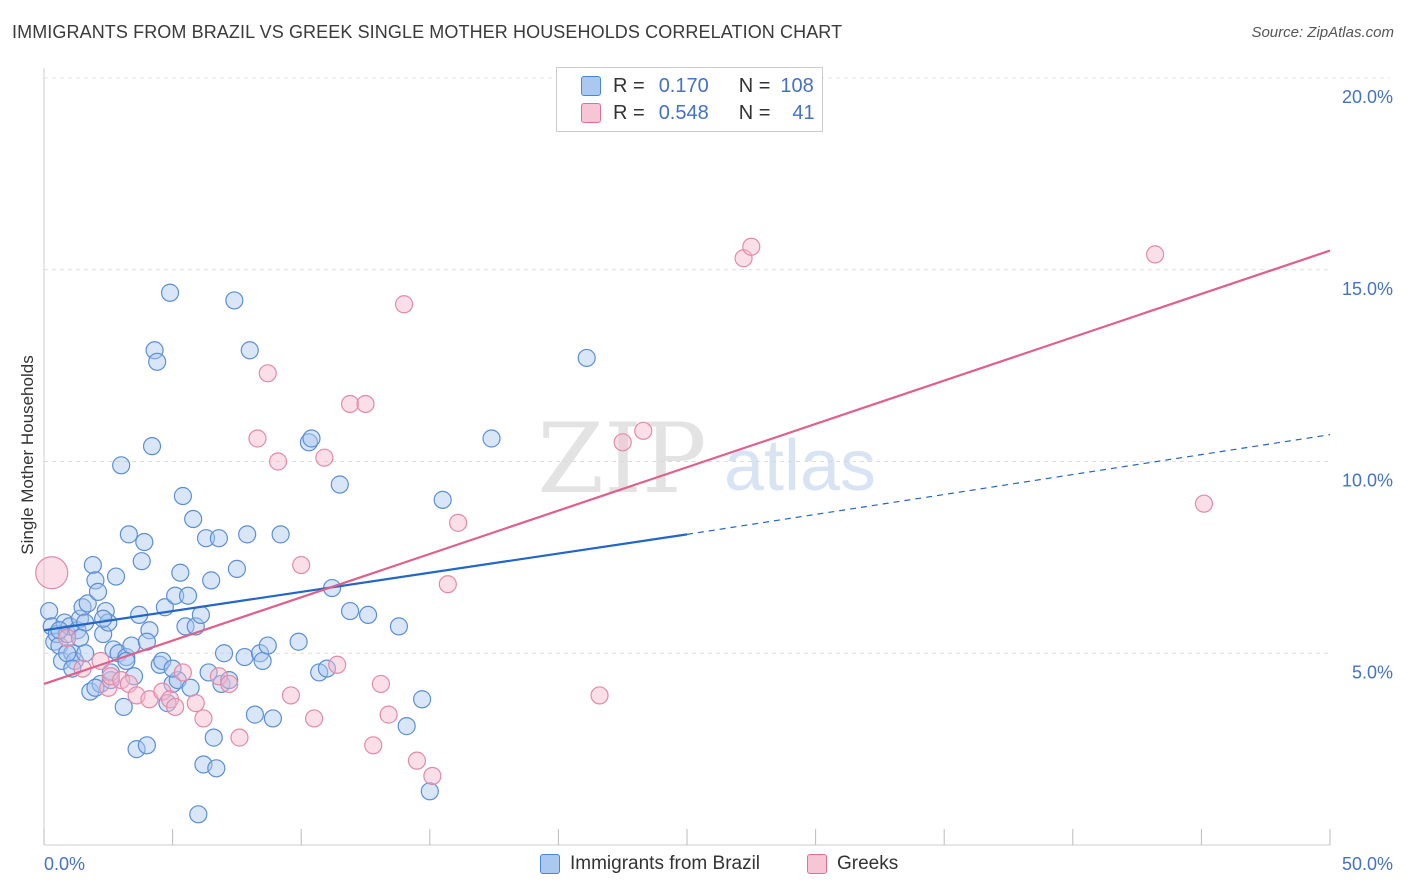 The height and width of the screenshot is (892, 1406). I want to click on x-tick-label: 50.0%, so click(1367, 864).